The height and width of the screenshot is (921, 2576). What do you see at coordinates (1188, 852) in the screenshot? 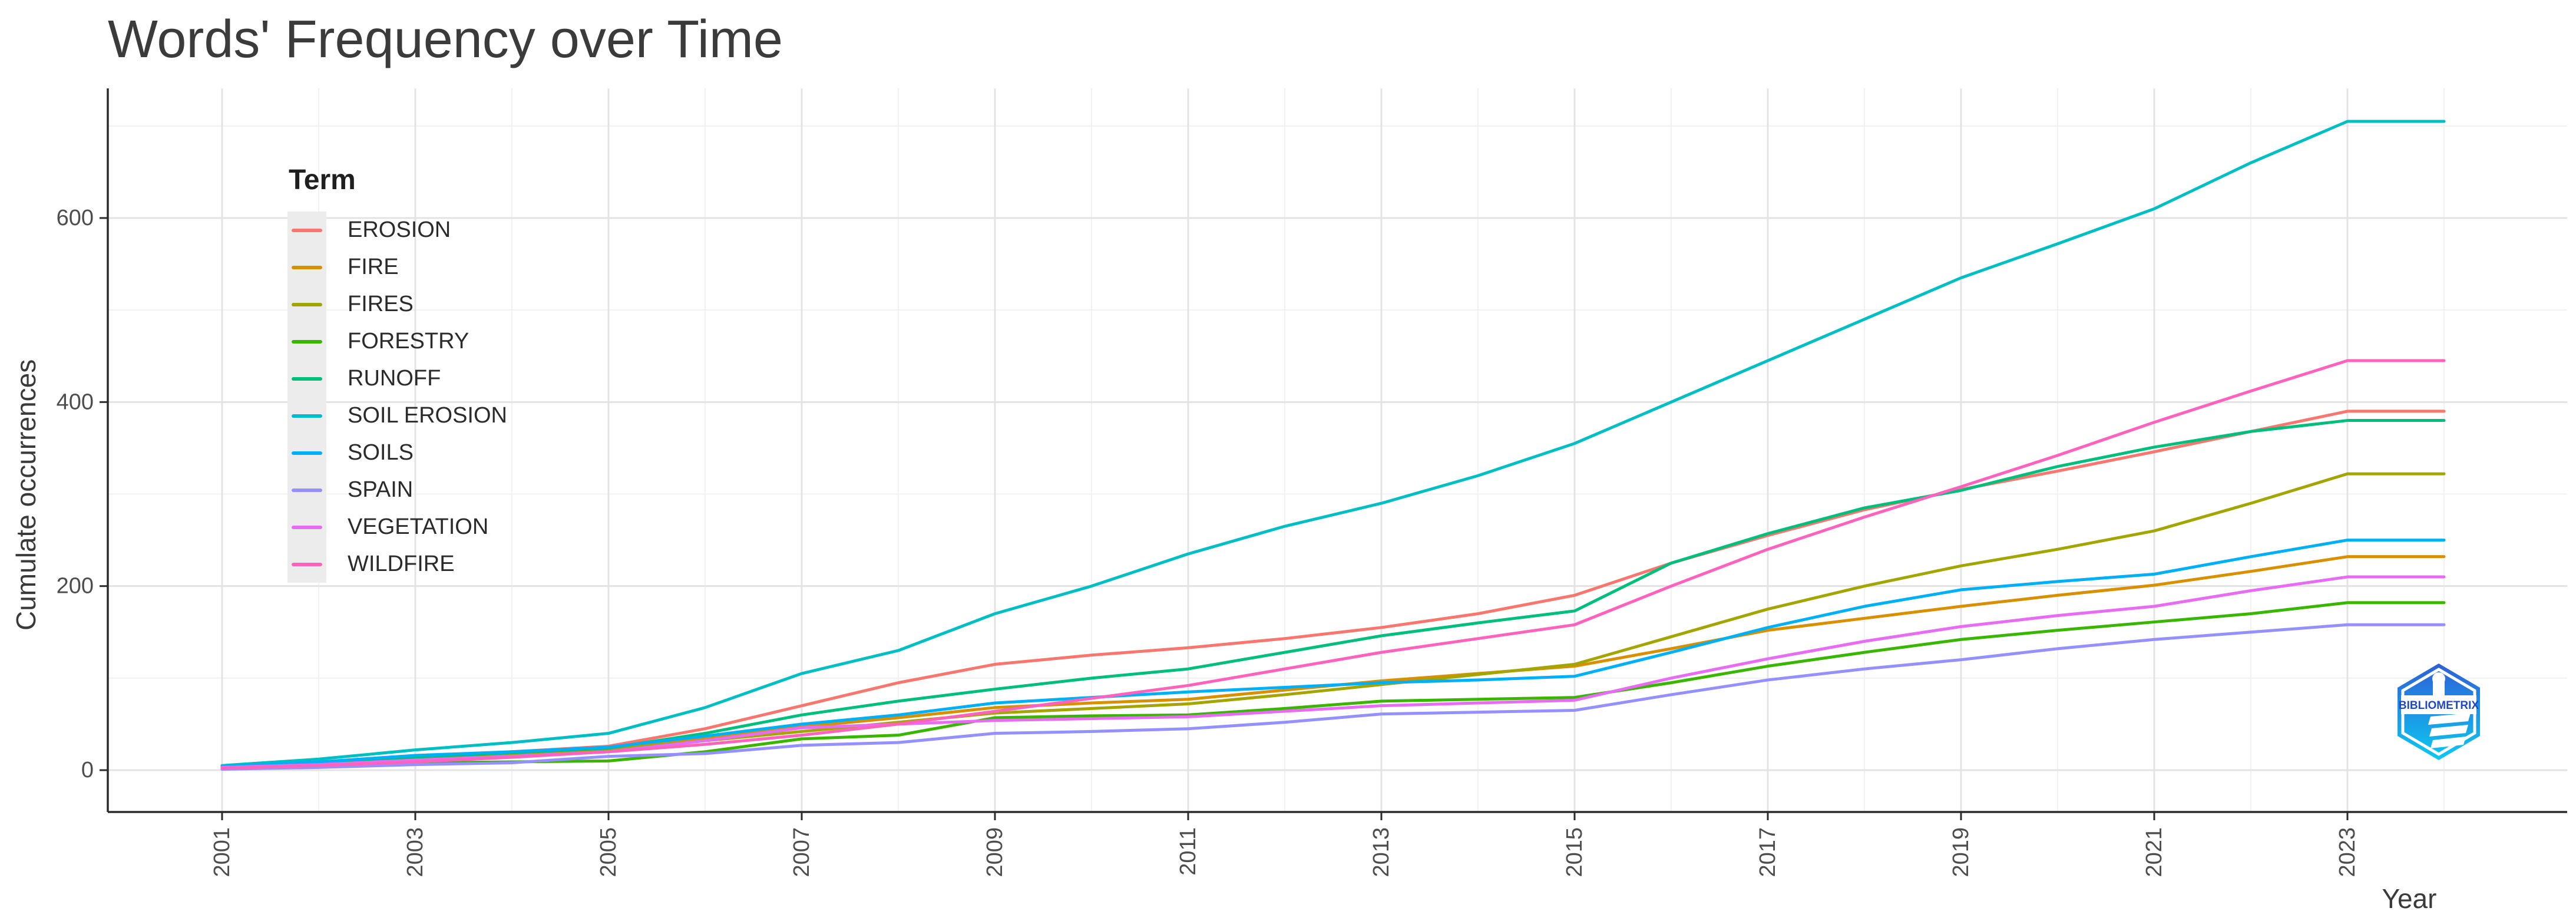
I see `x-tick-label: 2011` at bounding box center [1188, 852].